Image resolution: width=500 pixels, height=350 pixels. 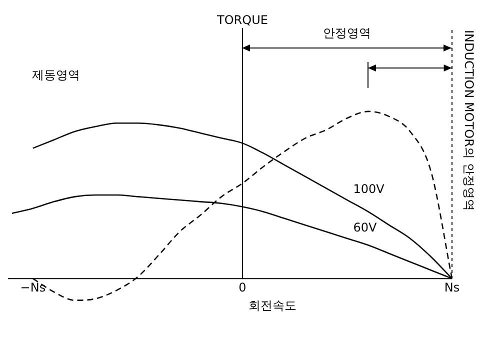 I want to click on text: 제동영역, so click(x=56, y=75).